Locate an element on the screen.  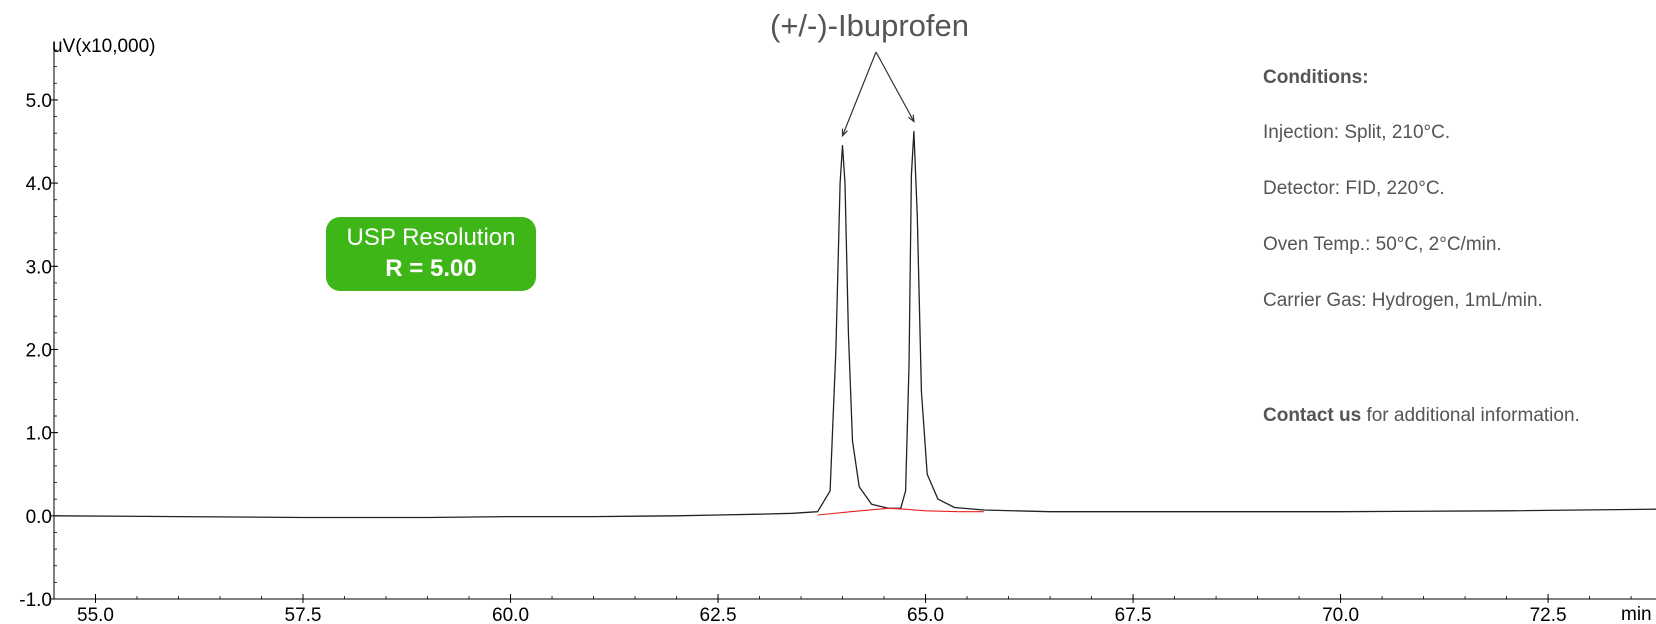
condition-injection: Injection: Split, 210°C. is located at coordinates (1357, 132).